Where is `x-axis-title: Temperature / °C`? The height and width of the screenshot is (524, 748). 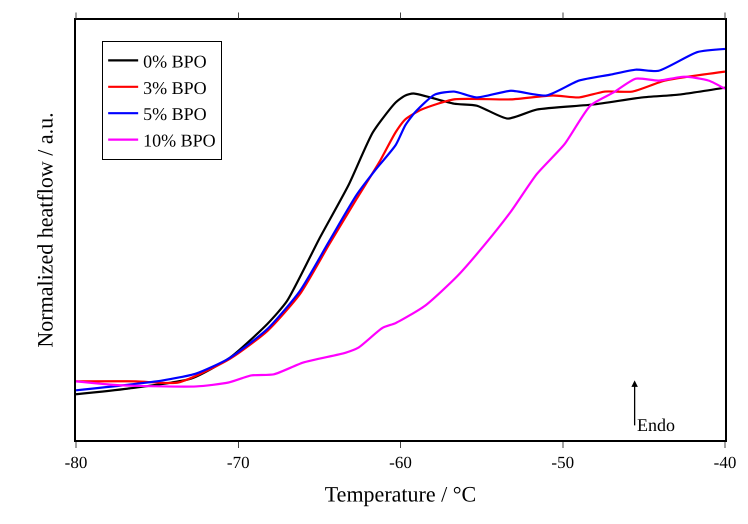
x-axis-title: Temperature / °C is located at coordinates (400, 494).